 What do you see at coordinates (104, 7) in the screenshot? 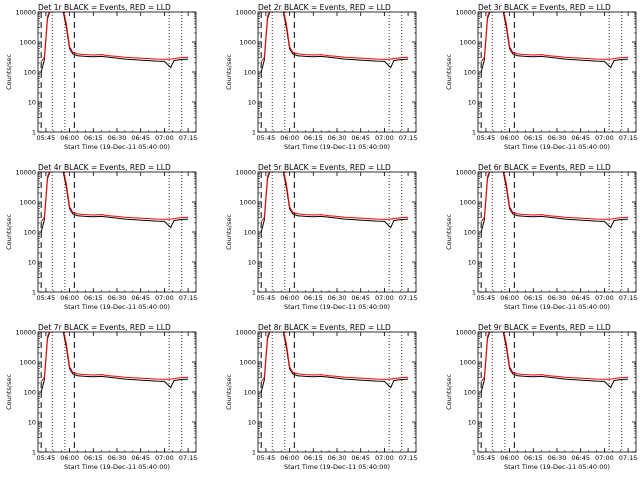
I see `panel-title: Det 1r BLACK = Events, RED = LLD` at bounding box center [104, 7].